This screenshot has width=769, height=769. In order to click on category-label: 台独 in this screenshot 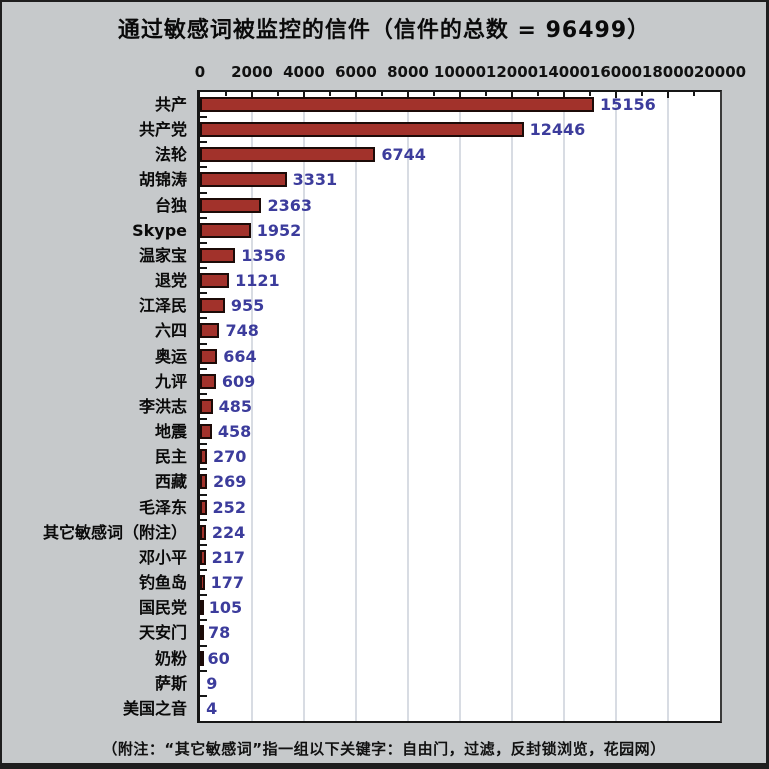, I will do `click(170, 205)`.